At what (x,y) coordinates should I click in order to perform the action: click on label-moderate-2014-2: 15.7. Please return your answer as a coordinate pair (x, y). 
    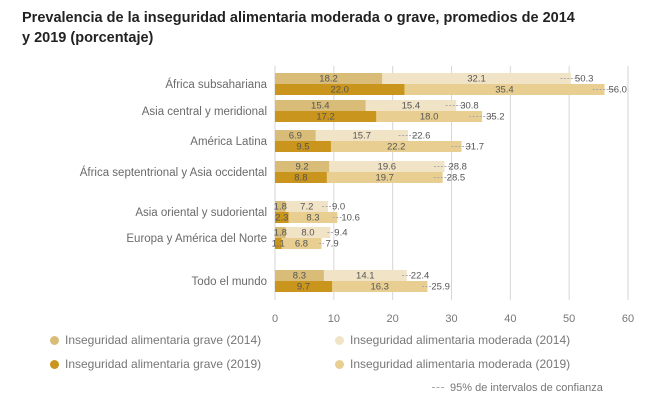
    Looking at the image, I should click on (362, 136).